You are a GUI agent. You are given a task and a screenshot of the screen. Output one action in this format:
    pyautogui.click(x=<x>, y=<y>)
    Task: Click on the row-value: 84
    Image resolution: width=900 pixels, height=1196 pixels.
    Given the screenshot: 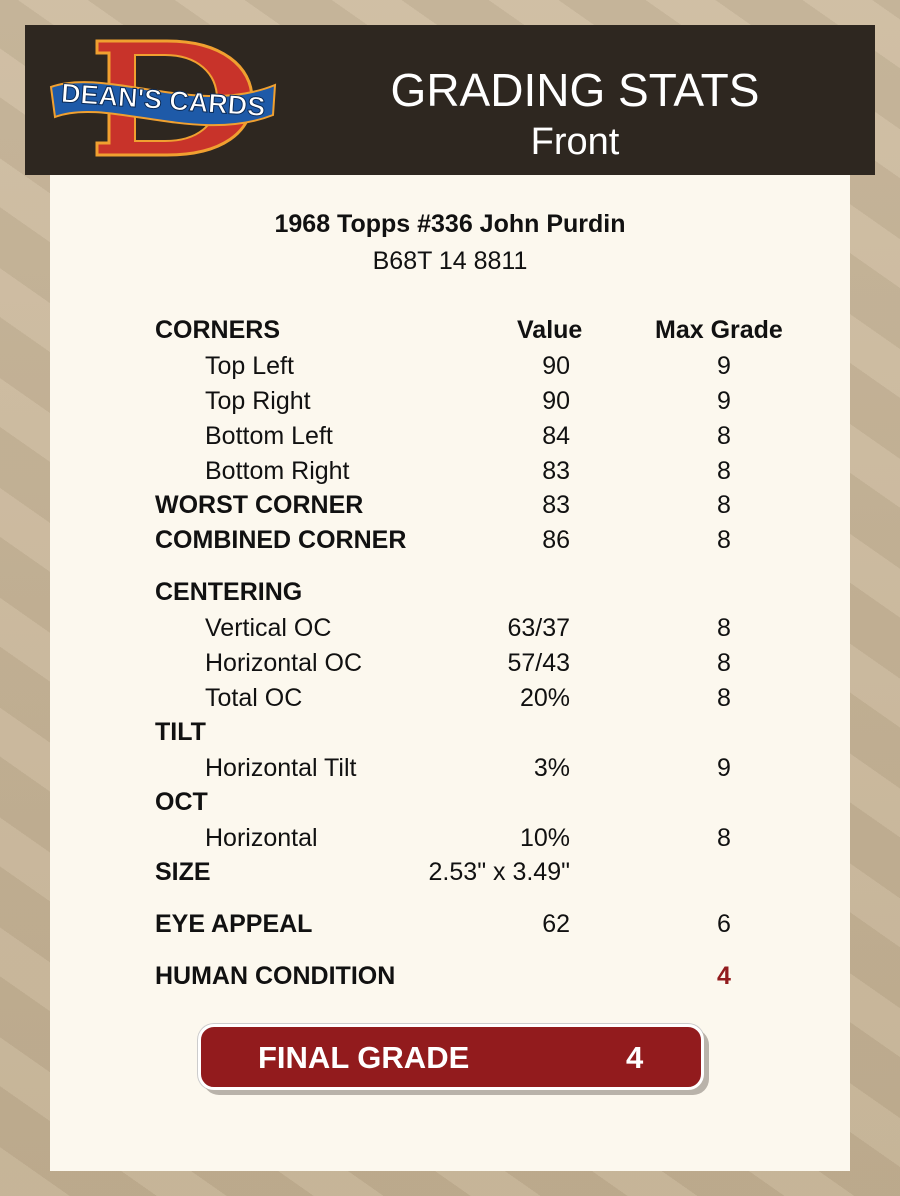 What is the action you would take?
    pyautogui.click(x=556, y=436)
    